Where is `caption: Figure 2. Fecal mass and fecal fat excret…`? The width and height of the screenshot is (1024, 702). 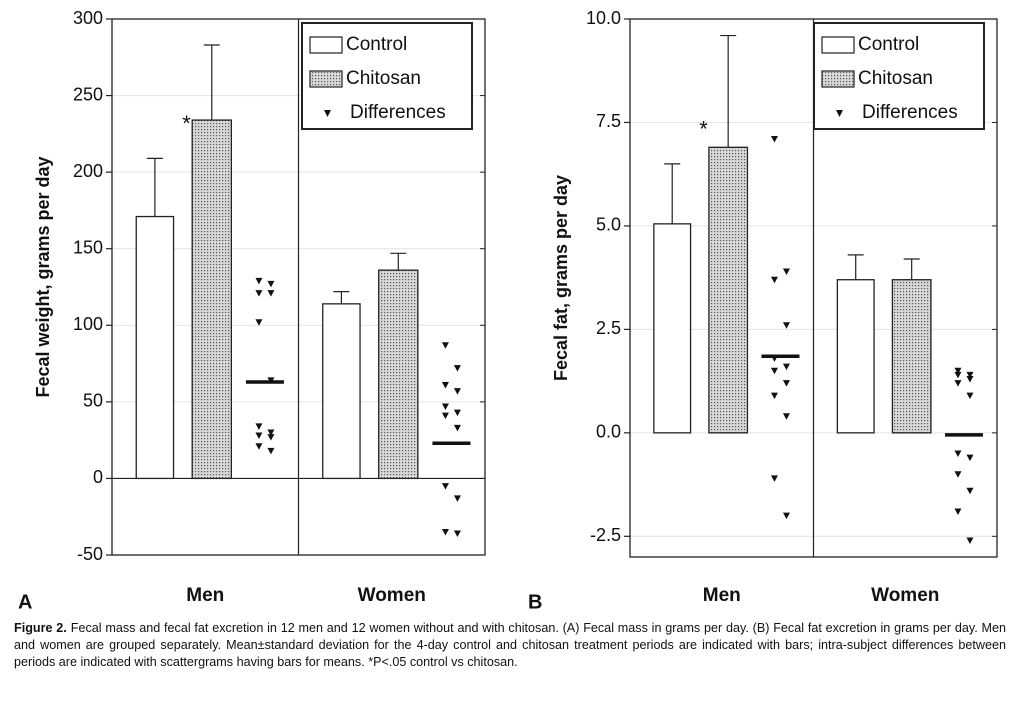 caption: Figure 2. Fecal mass and fecal fat excret… is located at coordinates (510, 645).